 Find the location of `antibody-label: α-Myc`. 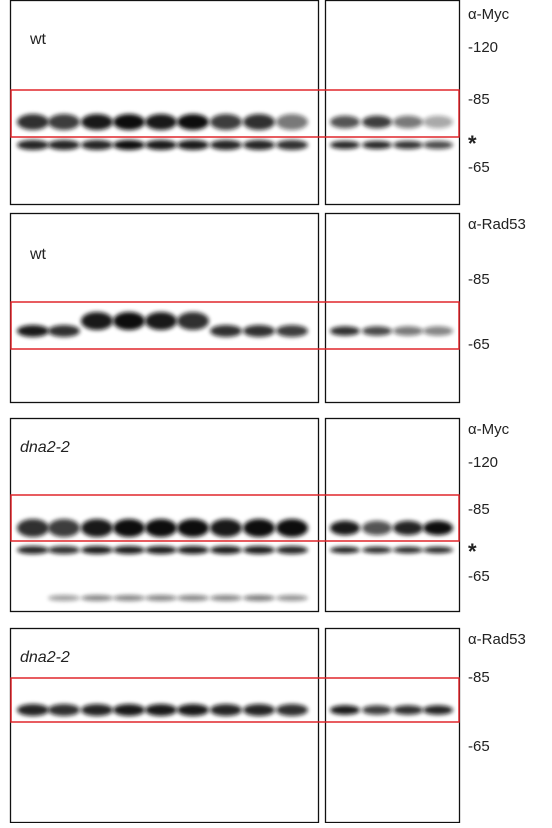

antibody-label: α-Myc is located at coordinates (489, 429).